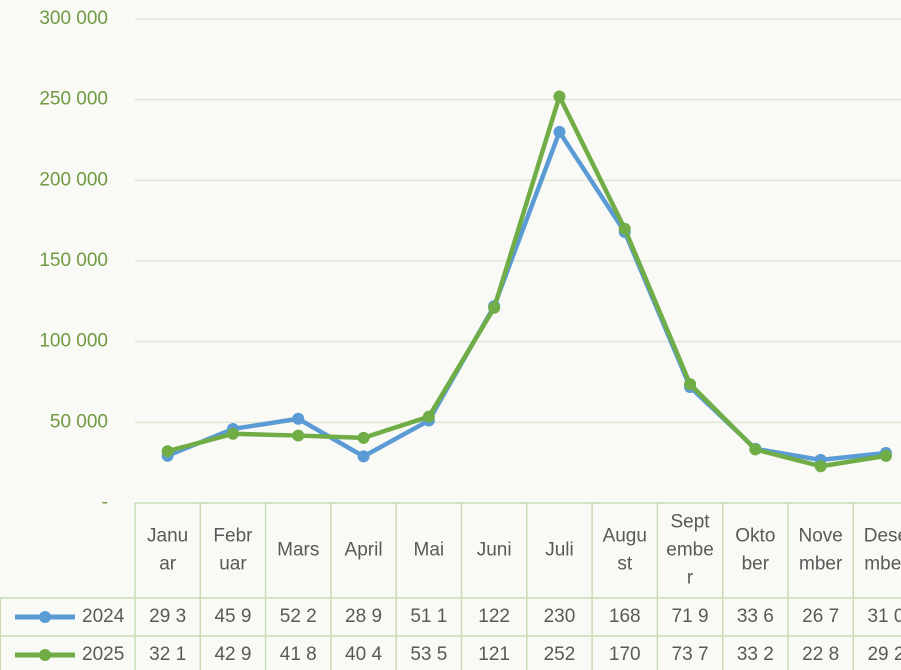 This screenshot has height=670, width=901. What do you see at coordinates (820, 654) in the screenshot?
I see `table-value: 22 8` at bounding box center [820, 654].